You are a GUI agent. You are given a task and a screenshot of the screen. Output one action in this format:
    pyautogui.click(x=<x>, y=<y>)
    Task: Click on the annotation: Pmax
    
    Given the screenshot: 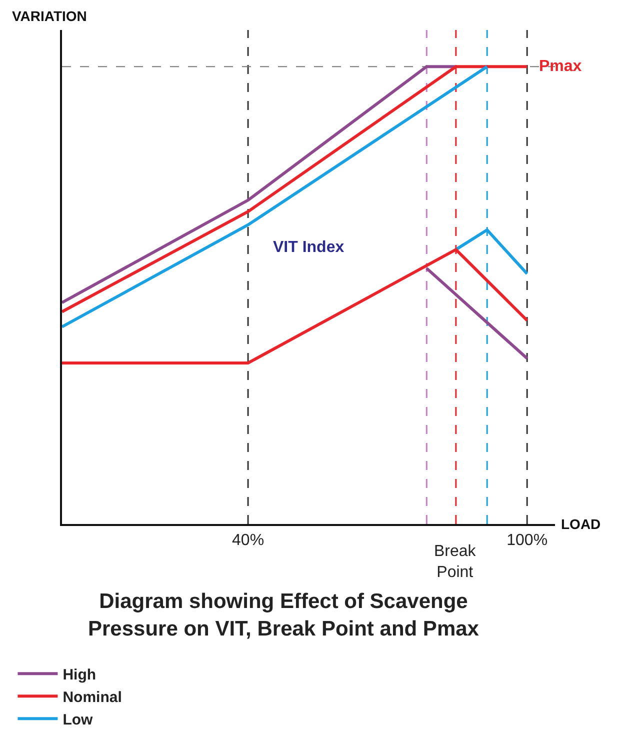 What is the action you would take?
    pyautogui.click(x=560, y=66)
    